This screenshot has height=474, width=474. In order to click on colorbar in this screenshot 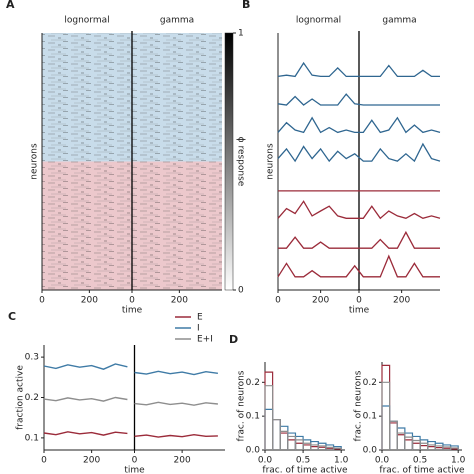, I will do `click(229, 161)`.